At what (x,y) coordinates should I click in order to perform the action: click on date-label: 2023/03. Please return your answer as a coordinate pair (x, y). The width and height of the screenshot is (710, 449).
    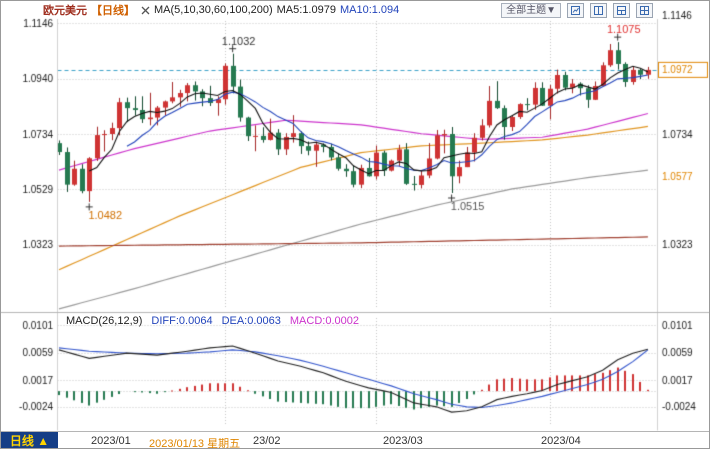
    Looking at the image, I should click on (403, 441).